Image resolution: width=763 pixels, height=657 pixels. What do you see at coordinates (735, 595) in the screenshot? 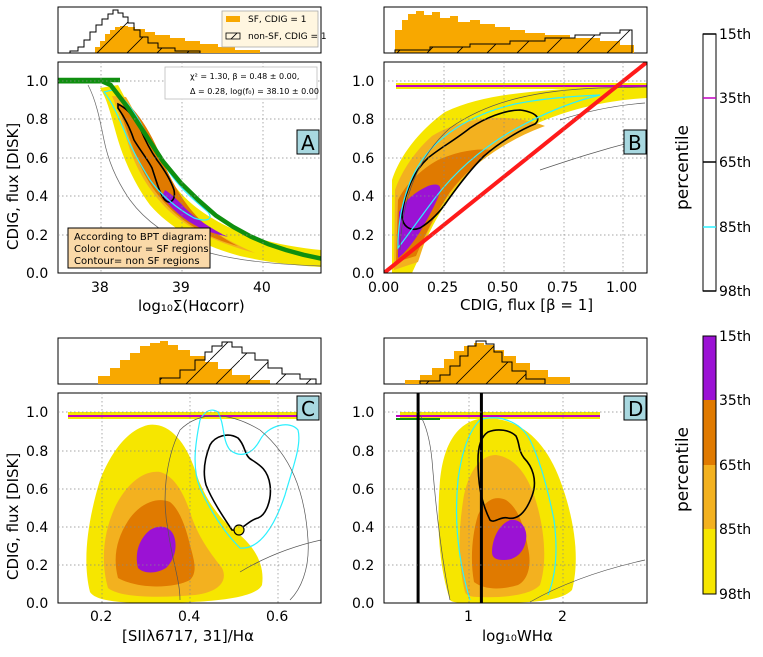
I see `cbar-bottom-tick-98: 98th` at bounding box center [735, 595].